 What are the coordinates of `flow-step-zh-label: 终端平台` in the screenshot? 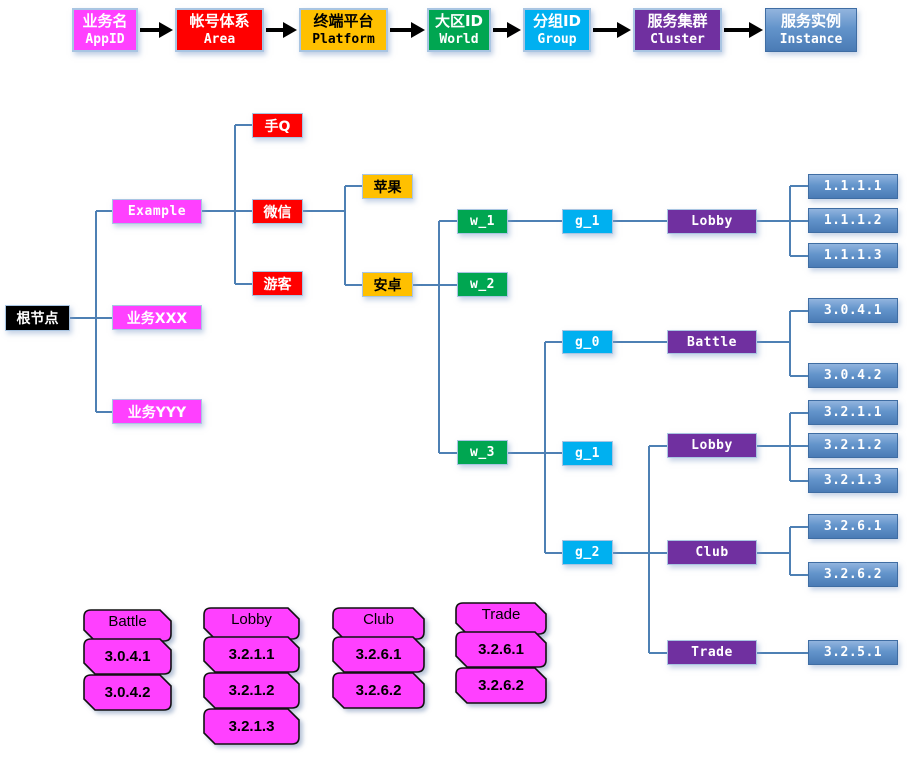 It's located at (343, 21).